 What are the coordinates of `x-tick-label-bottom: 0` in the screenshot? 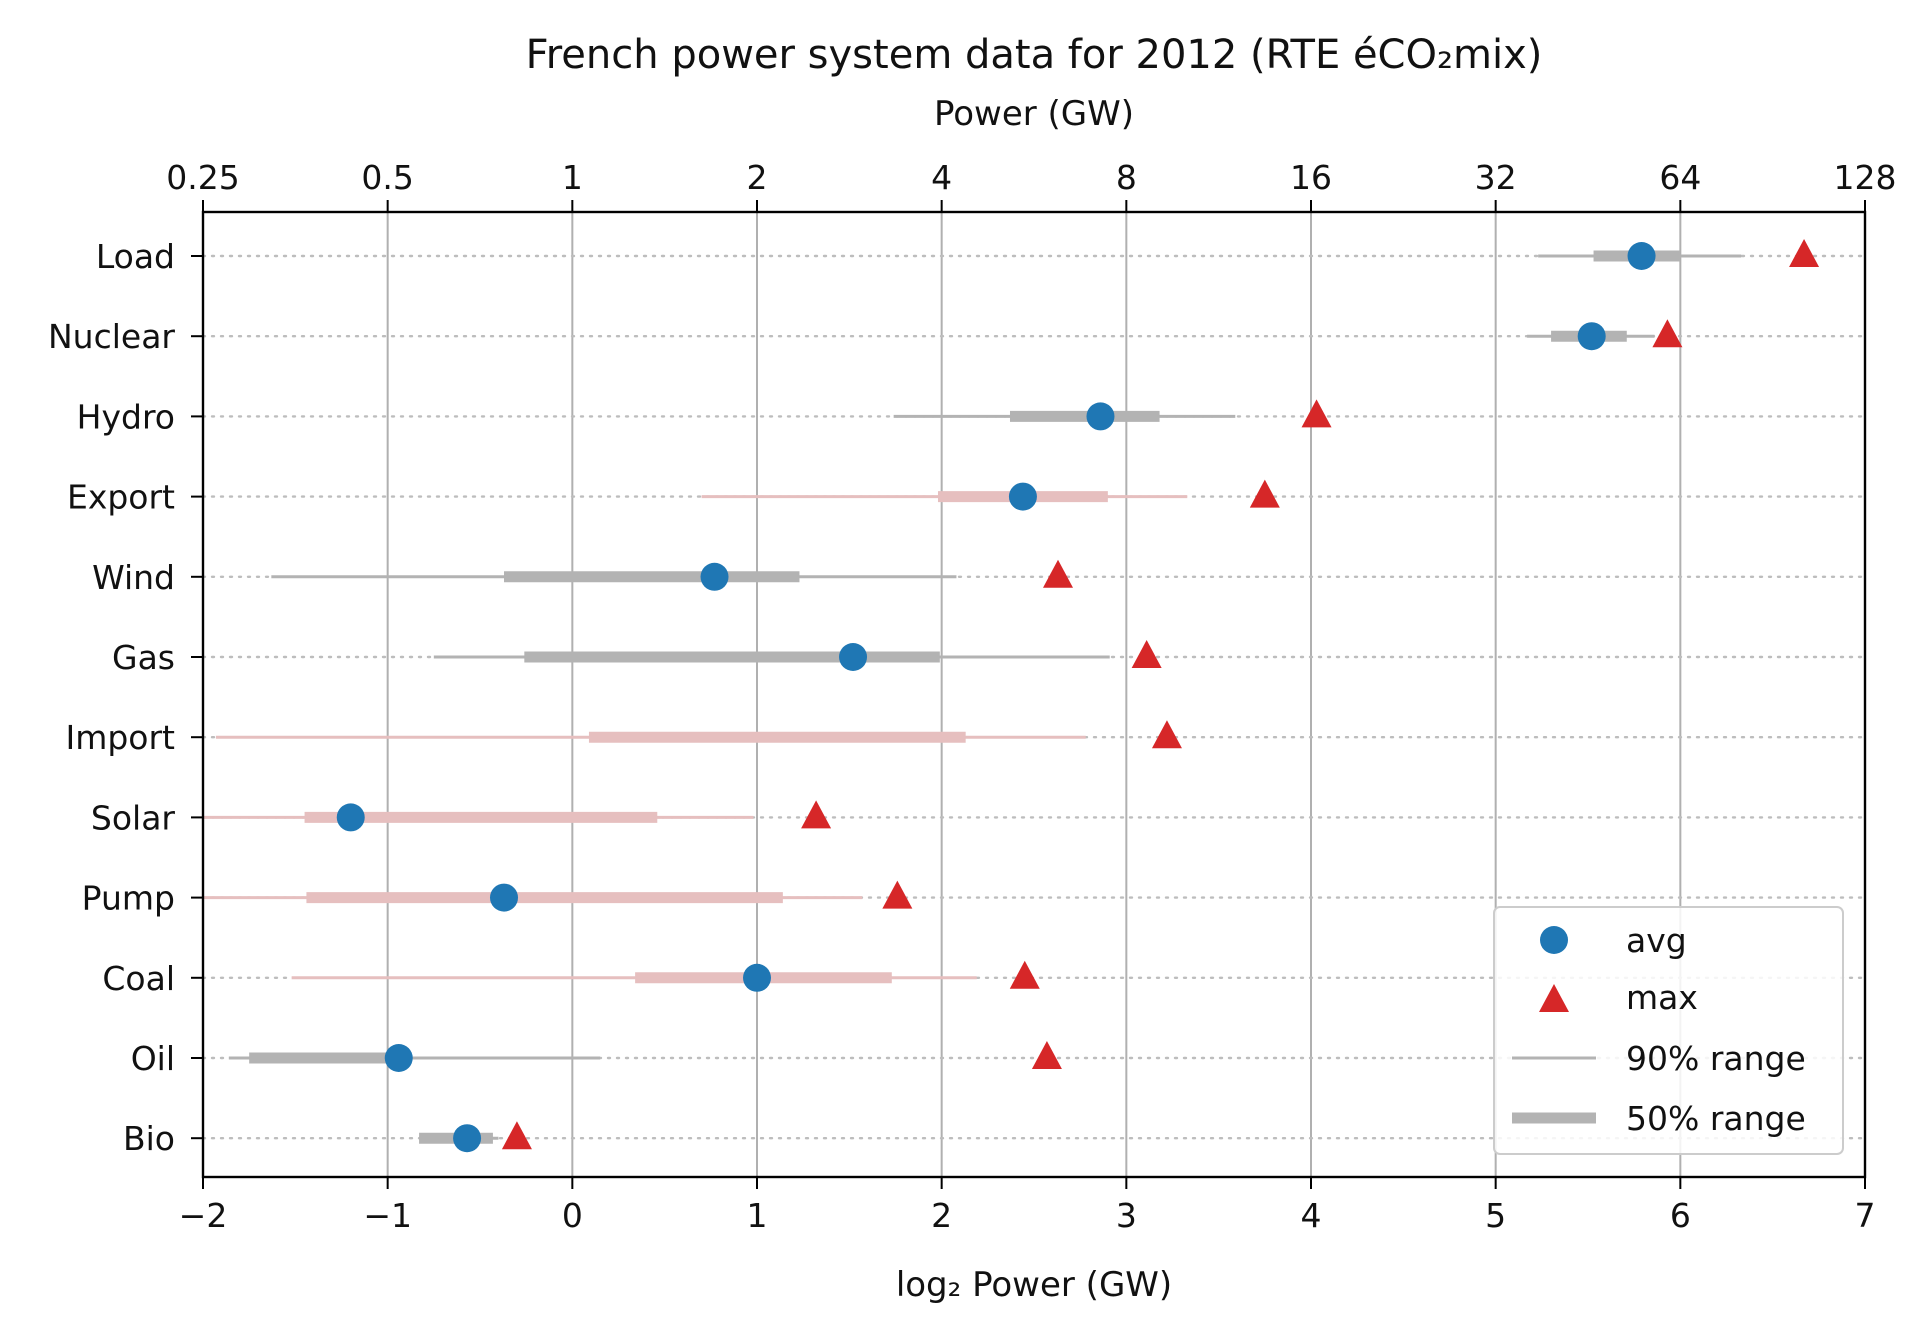 It's located at (572, 1215).